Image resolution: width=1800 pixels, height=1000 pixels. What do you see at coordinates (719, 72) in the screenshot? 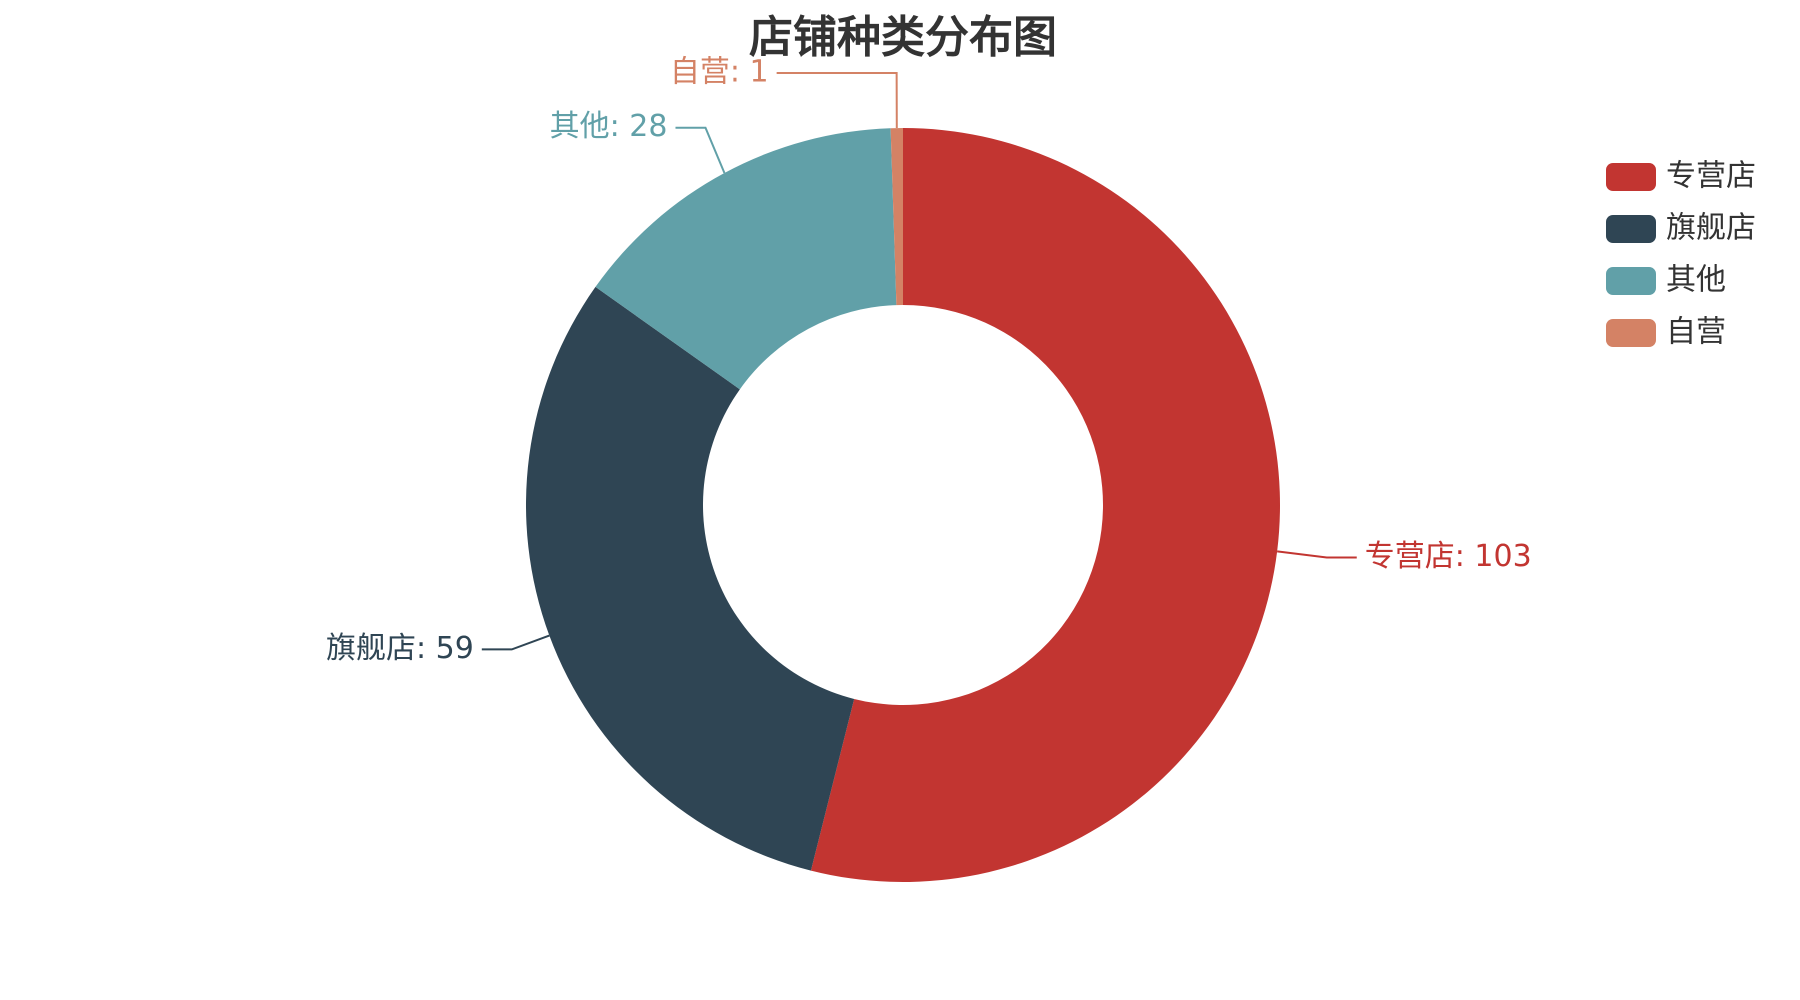
I see `slice-label-3: 自营: 1` at bounding box center [719, 72].